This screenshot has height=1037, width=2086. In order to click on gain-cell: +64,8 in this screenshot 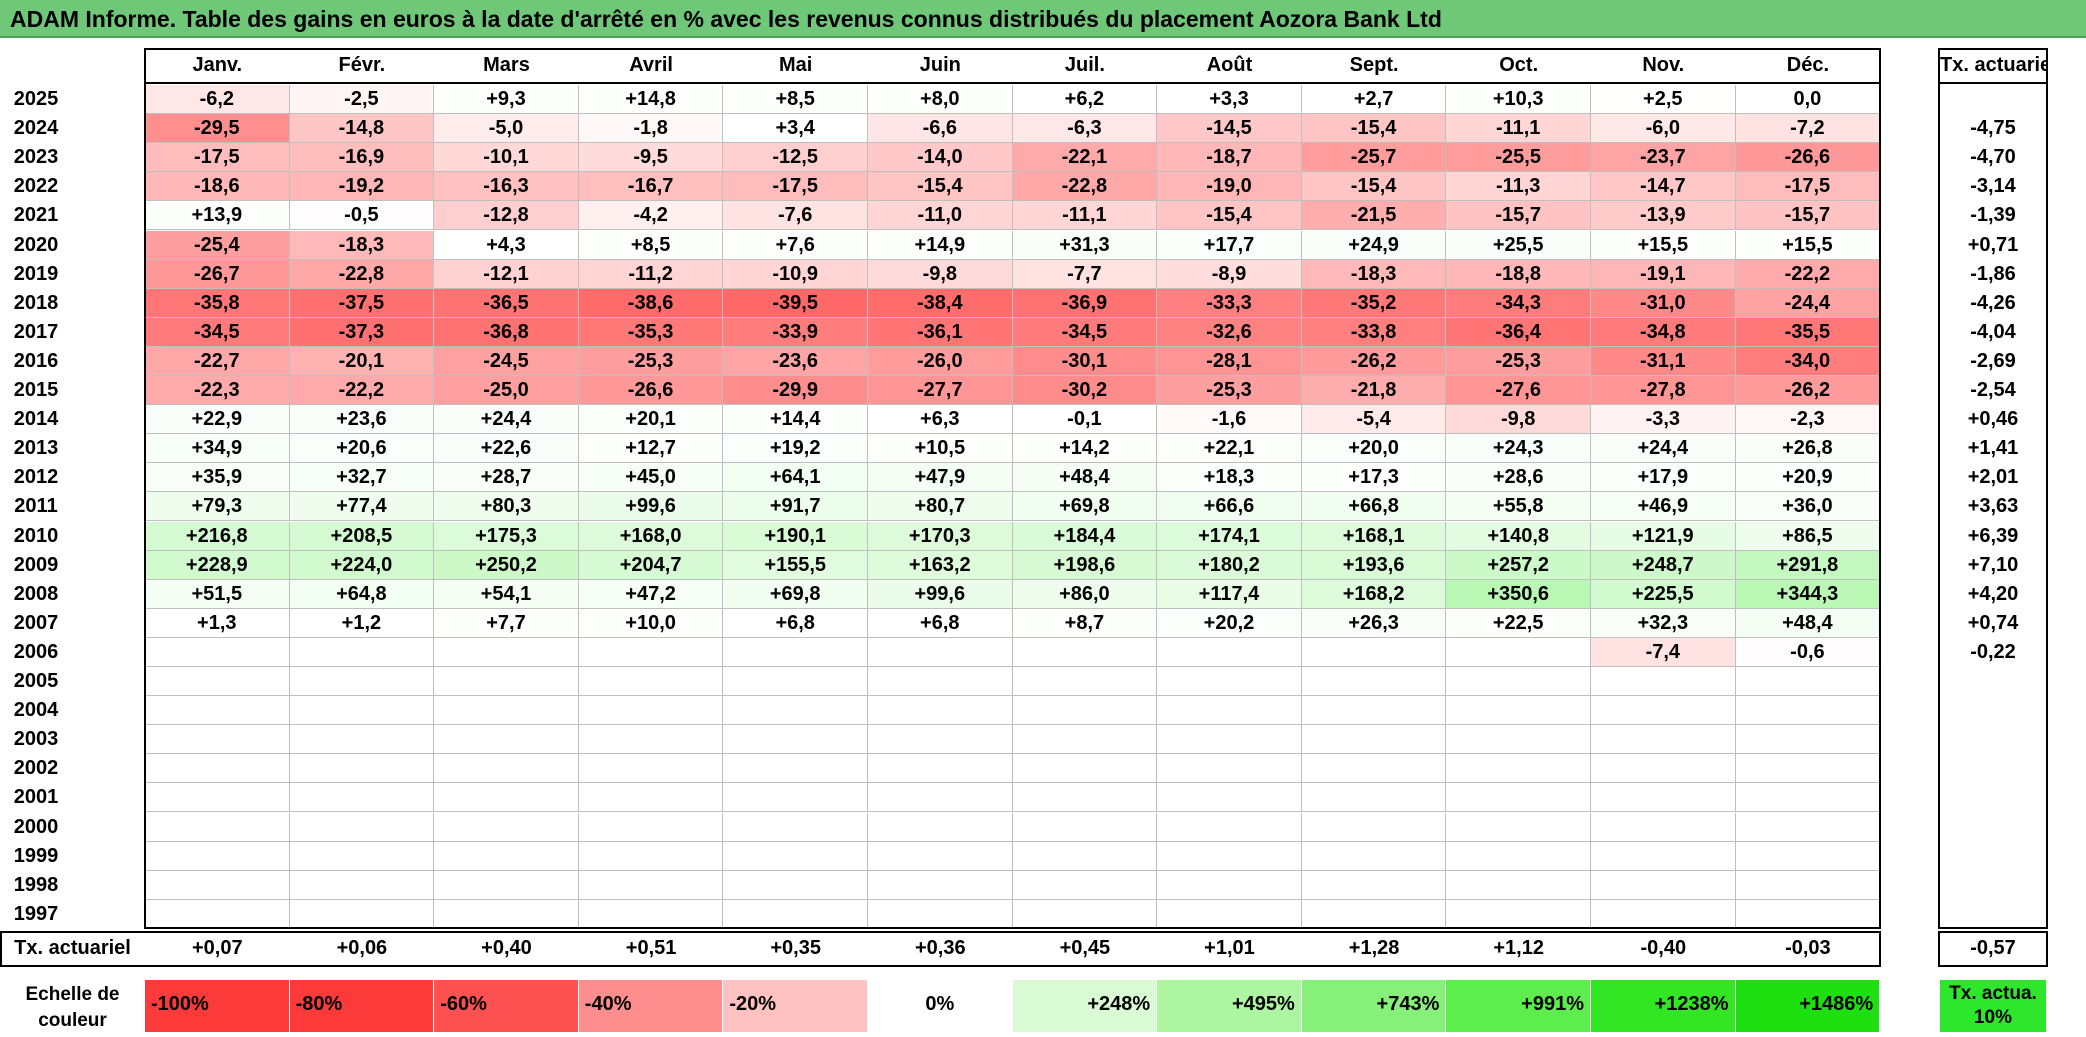, I will do `click(362, 594)`.